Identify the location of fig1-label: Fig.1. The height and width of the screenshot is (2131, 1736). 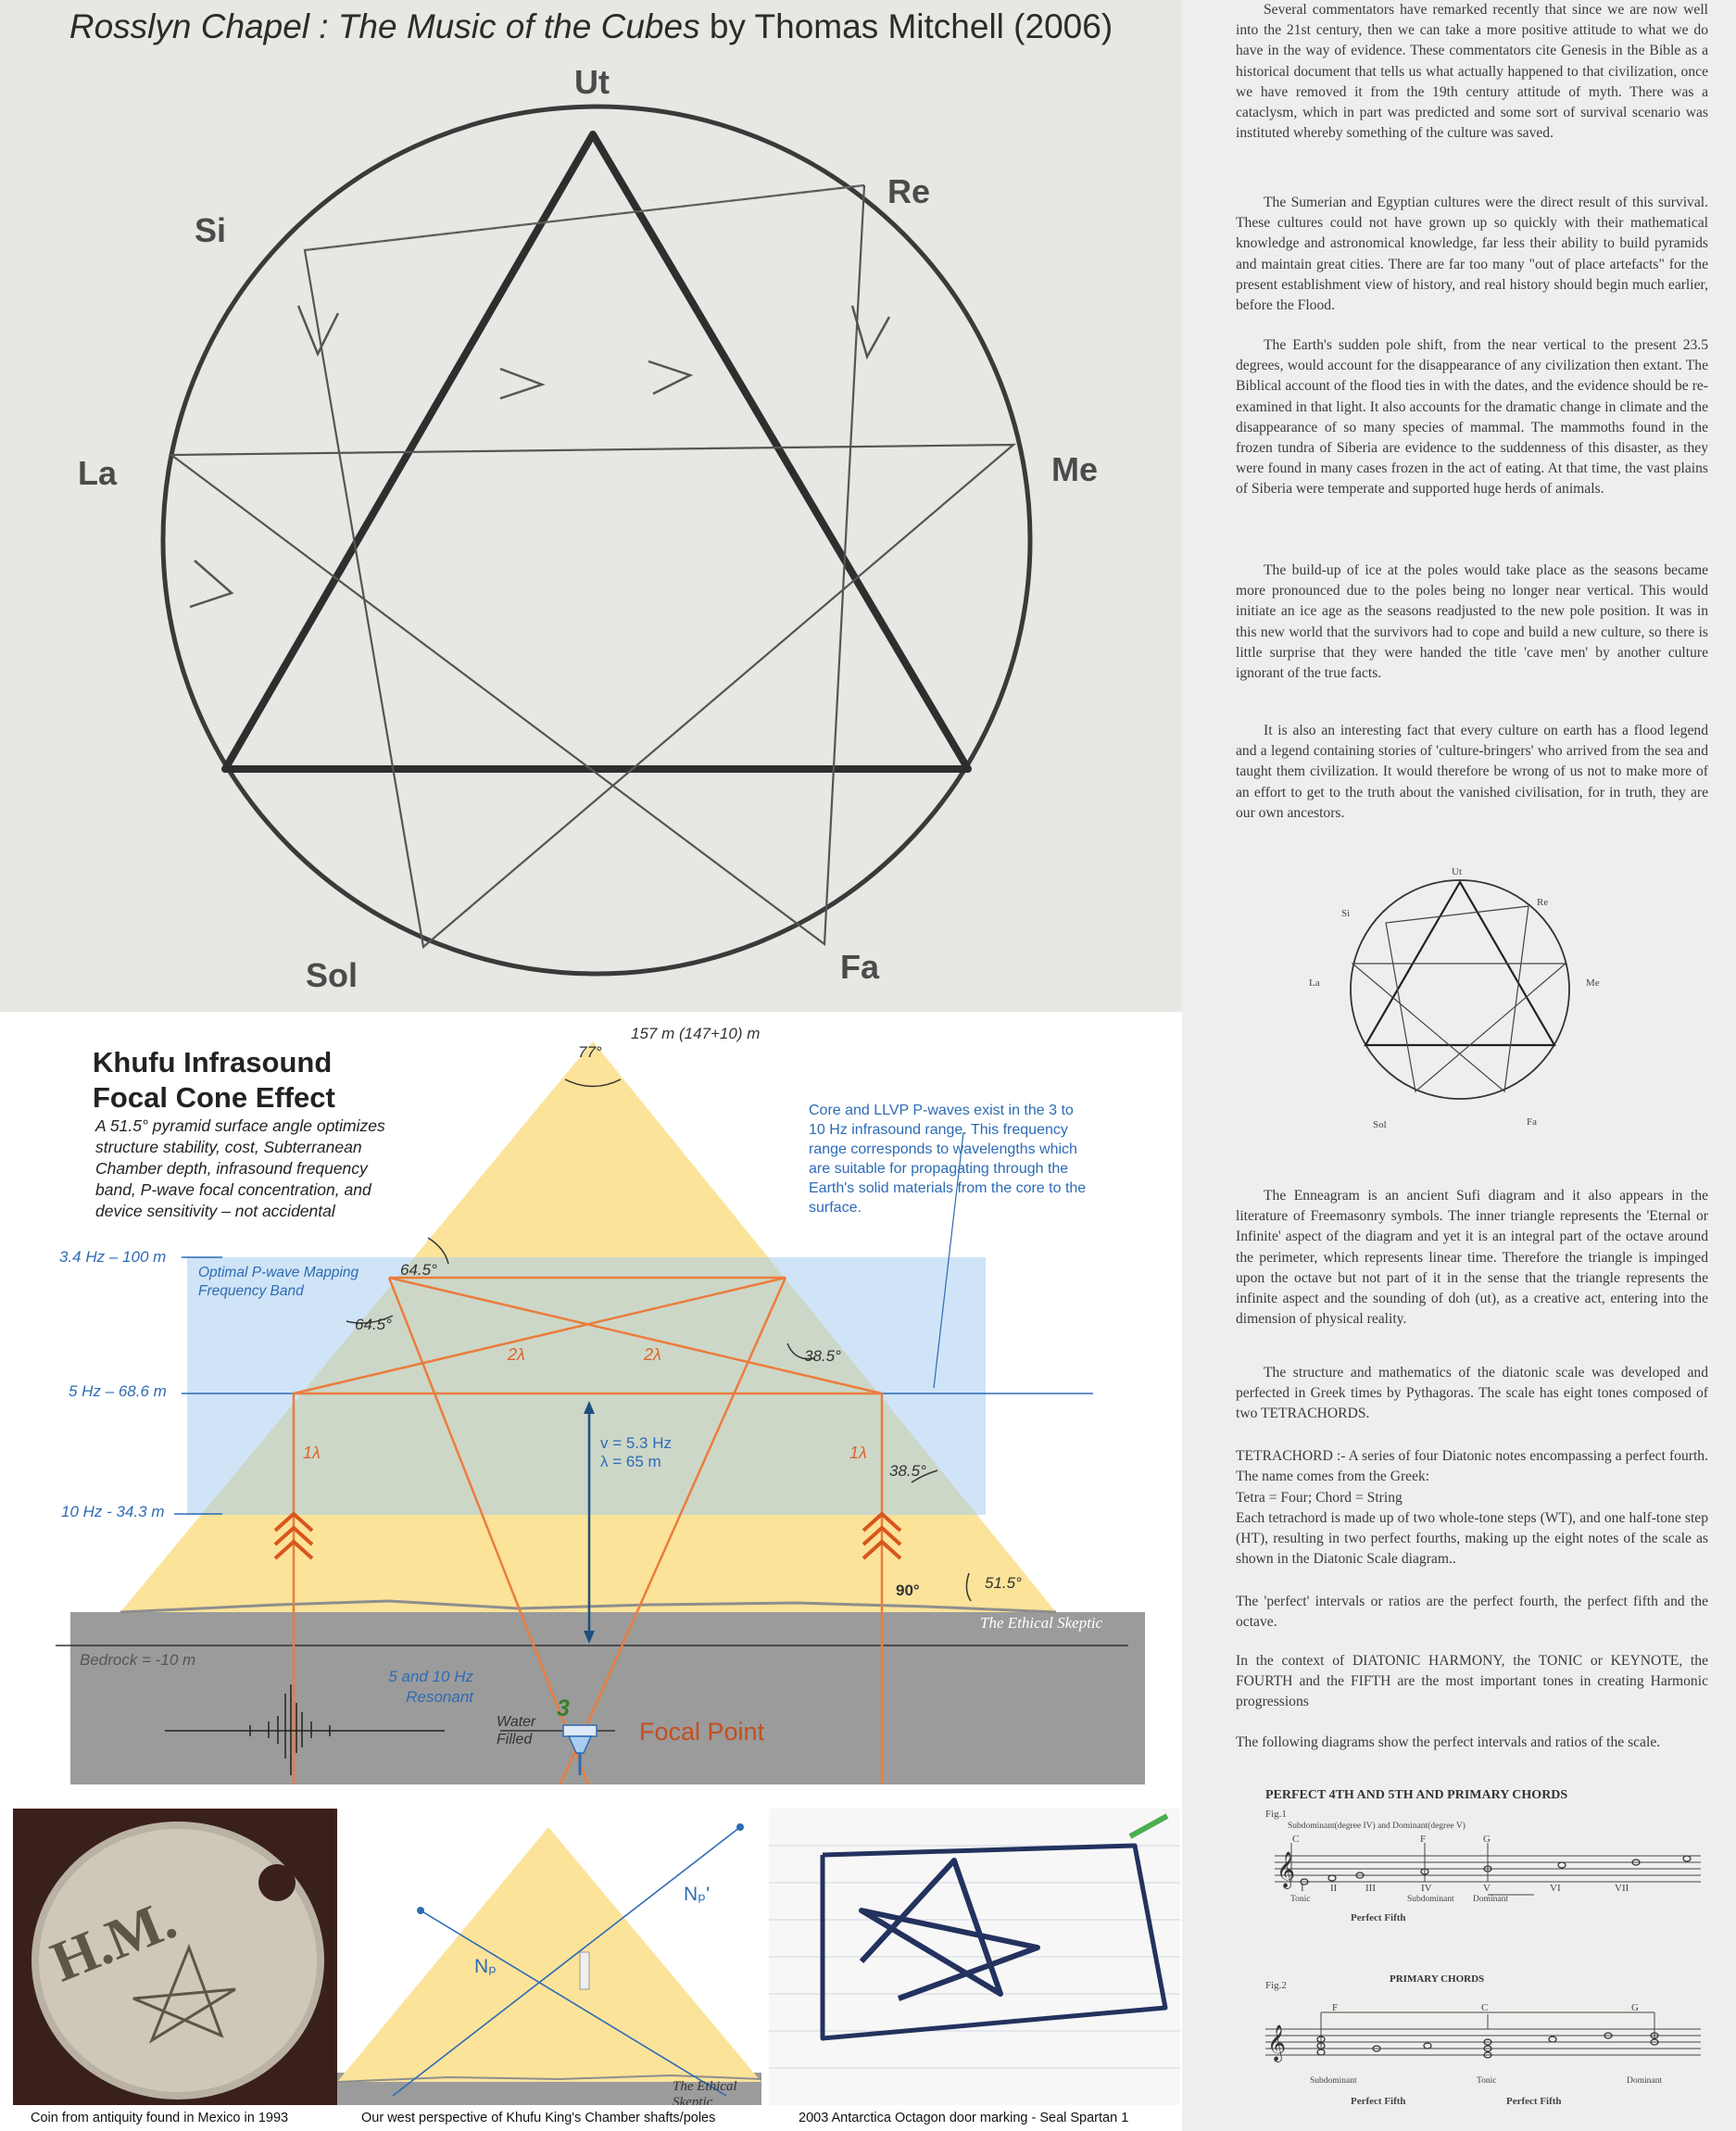
(1276, 1814).